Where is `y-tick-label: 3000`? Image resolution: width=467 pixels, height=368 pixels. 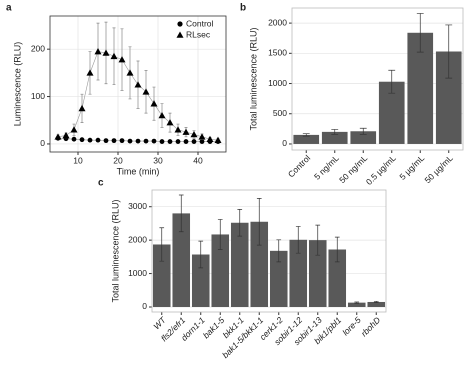 y-tick-label: 3000 is located at coordinates (137, 206).